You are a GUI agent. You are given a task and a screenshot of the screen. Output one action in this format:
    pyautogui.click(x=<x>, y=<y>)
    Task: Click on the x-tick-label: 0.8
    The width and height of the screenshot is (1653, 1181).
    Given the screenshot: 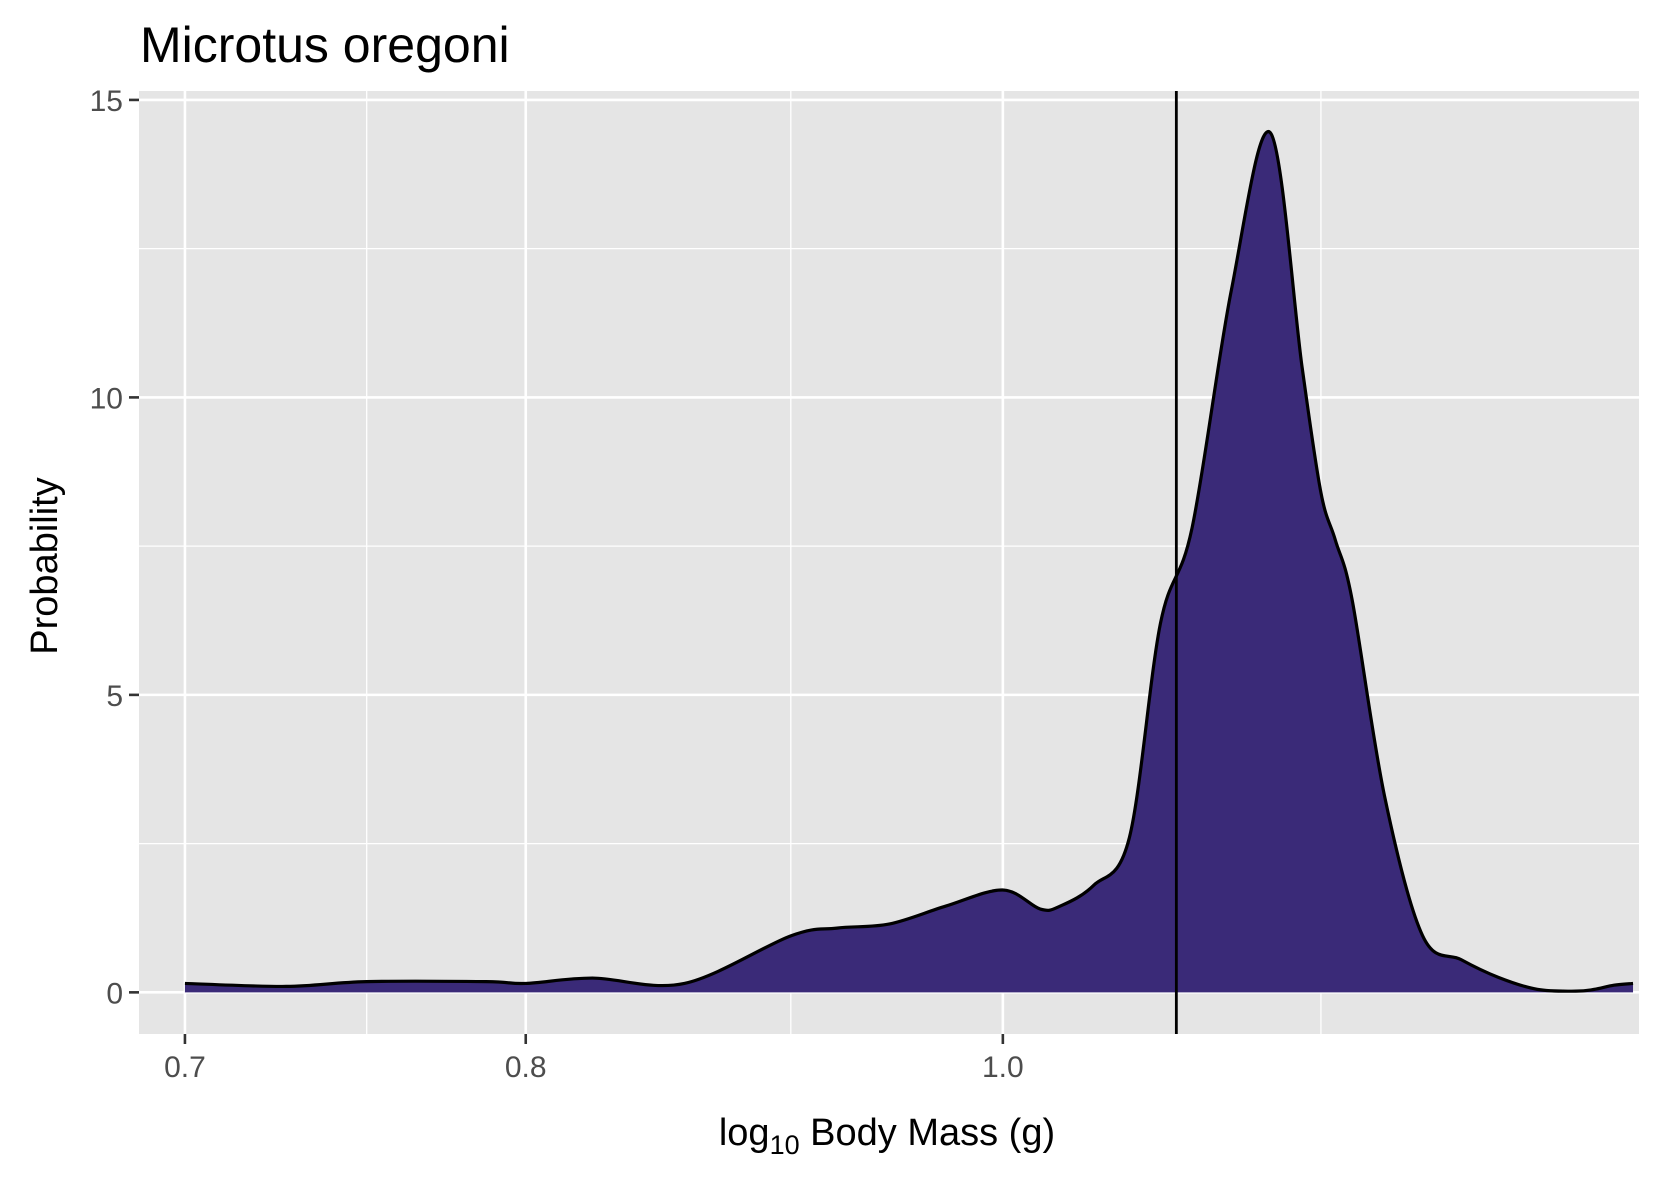 What is the action you would take?
    pyautogui.click(x=526, y=1067)
    